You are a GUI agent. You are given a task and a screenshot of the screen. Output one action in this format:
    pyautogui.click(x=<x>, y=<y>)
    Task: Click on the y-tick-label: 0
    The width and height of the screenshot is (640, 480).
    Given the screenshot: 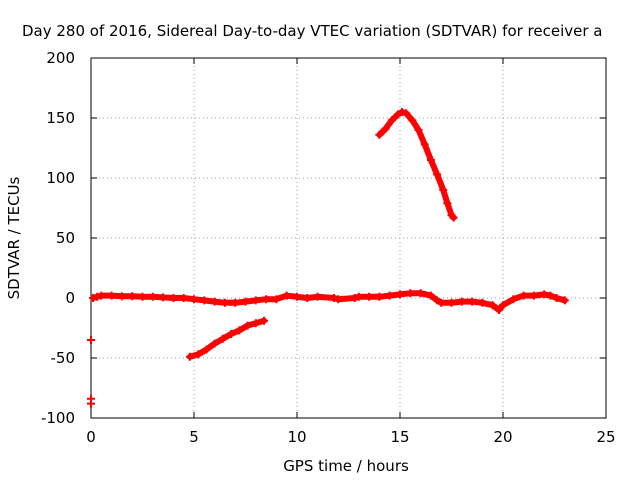 What is the action you would take?
    pyautogui.click(x=70, y=298)
    